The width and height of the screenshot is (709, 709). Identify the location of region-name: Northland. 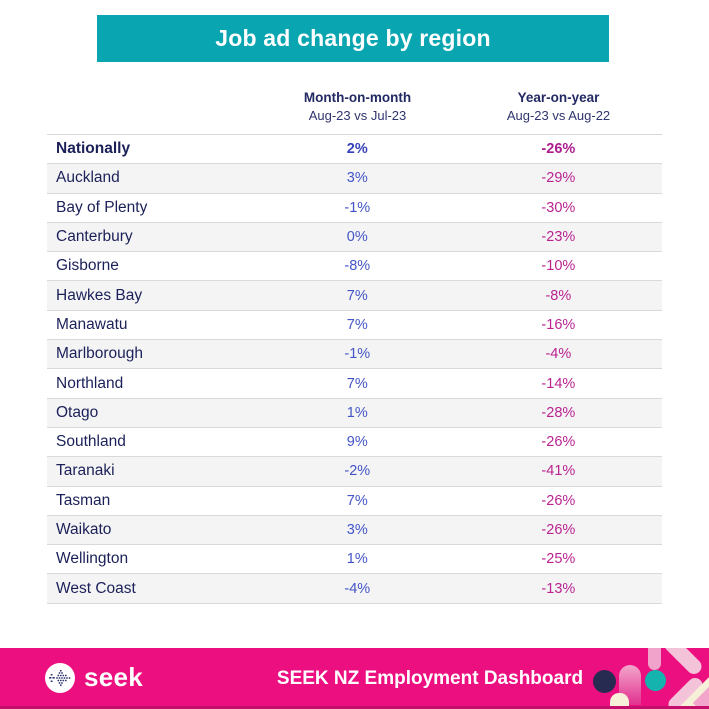
(90, 383).